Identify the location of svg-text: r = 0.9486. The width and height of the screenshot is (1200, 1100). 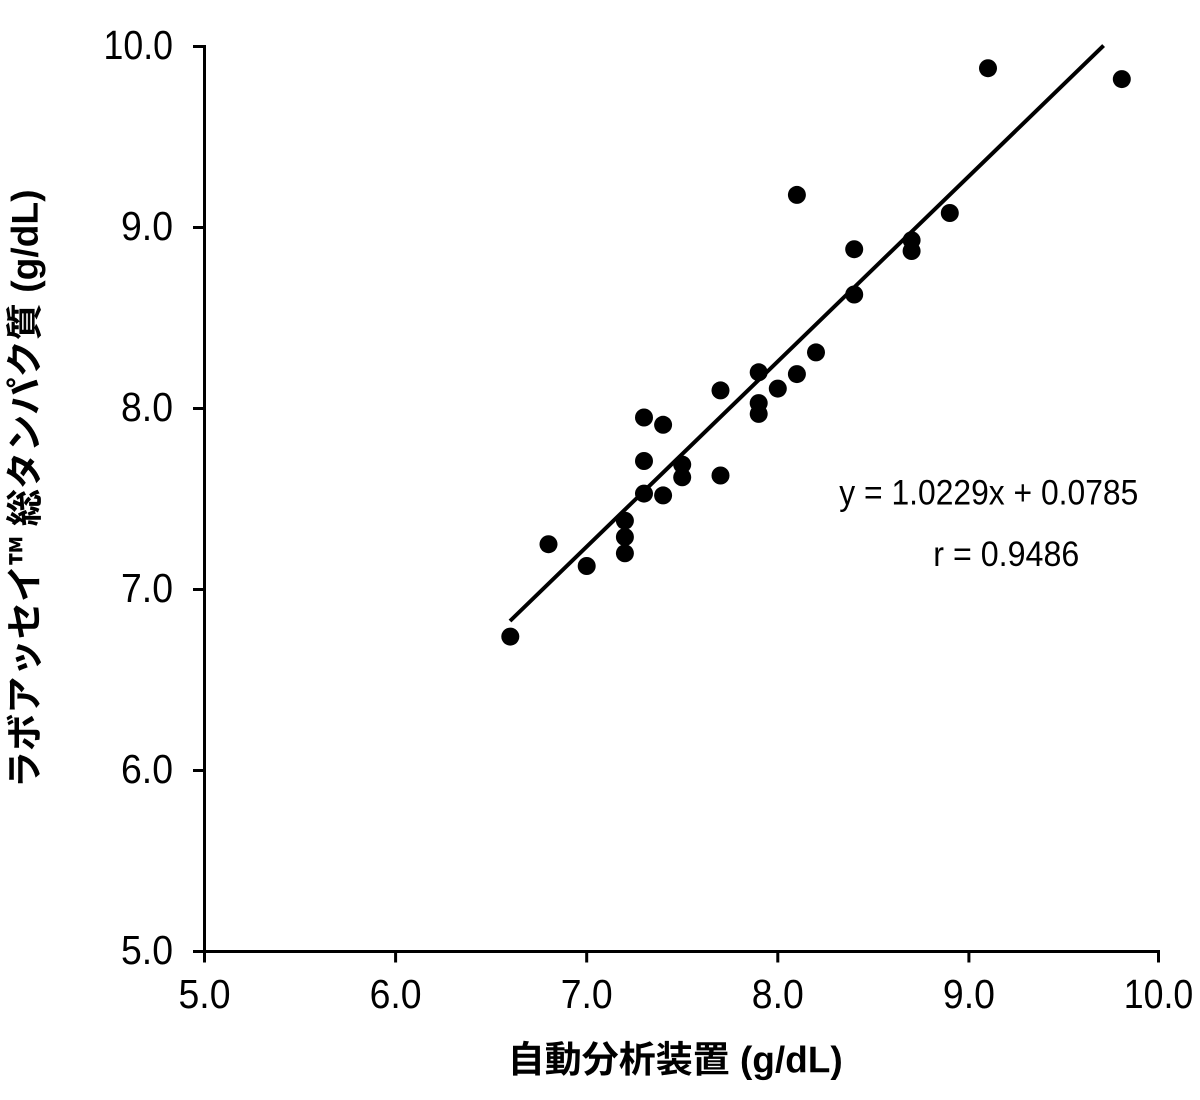
(1006, 554).